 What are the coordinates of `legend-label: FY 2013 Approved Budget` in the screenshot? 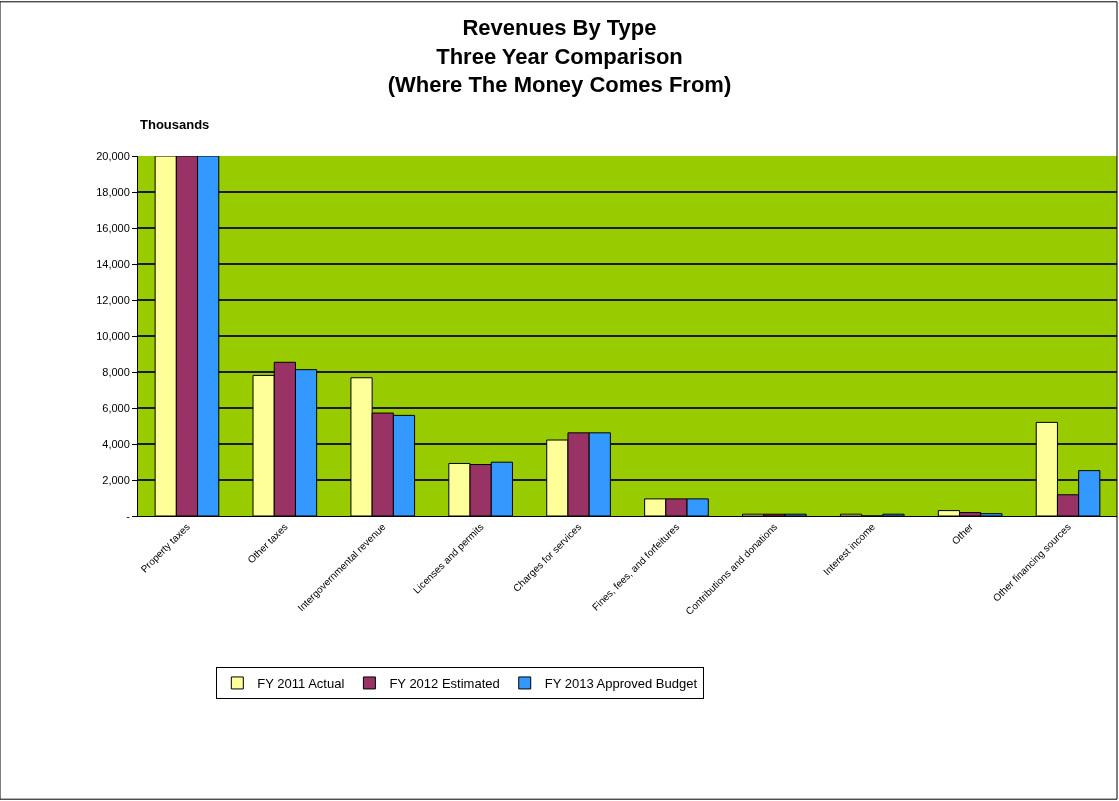 It's located at (621, 684).